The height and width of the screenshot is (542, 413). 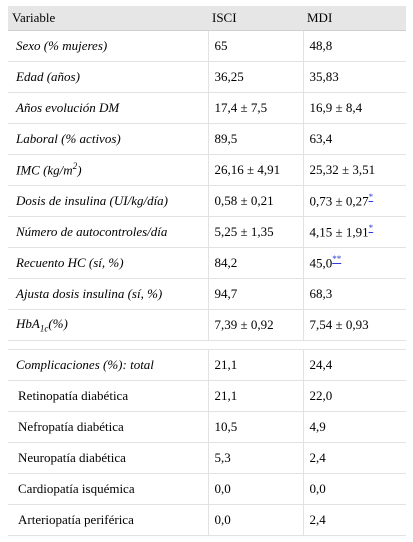 I want to click on row-label: Cardiopatía isquémica, so click(x=108, y=489).